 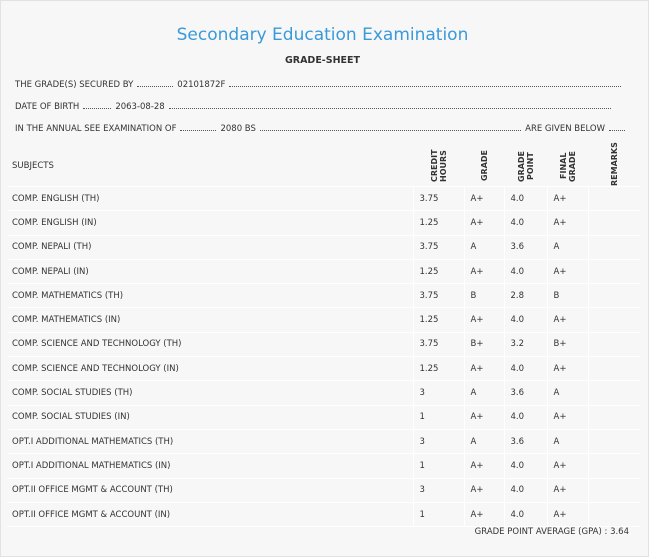 What do you see at coordinates (323, 393) in the screenshot?
I see `row: COMP. SOCIAL STUDIES (TH) 3 A 3.6 A` at bounding box center [323, 393].